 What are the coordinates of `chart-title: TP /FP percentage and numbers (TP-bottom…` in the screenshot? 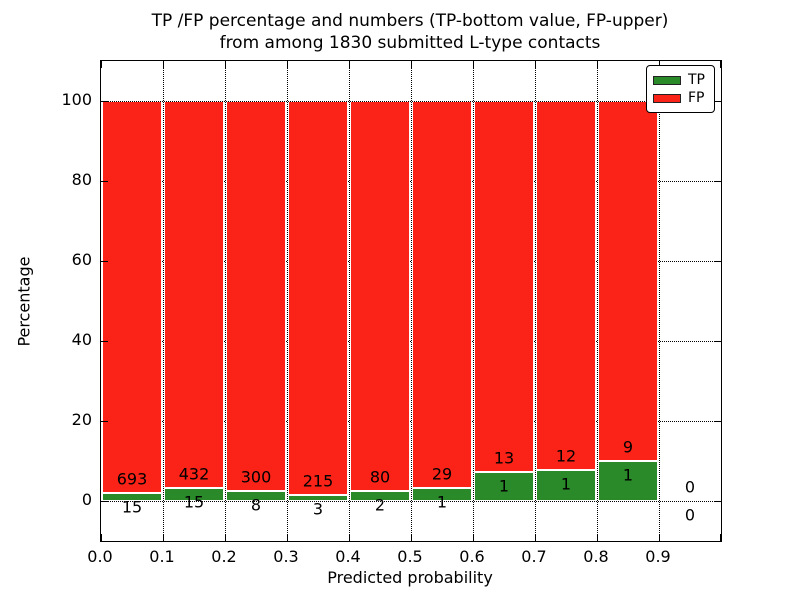 It's located at (410, 32).